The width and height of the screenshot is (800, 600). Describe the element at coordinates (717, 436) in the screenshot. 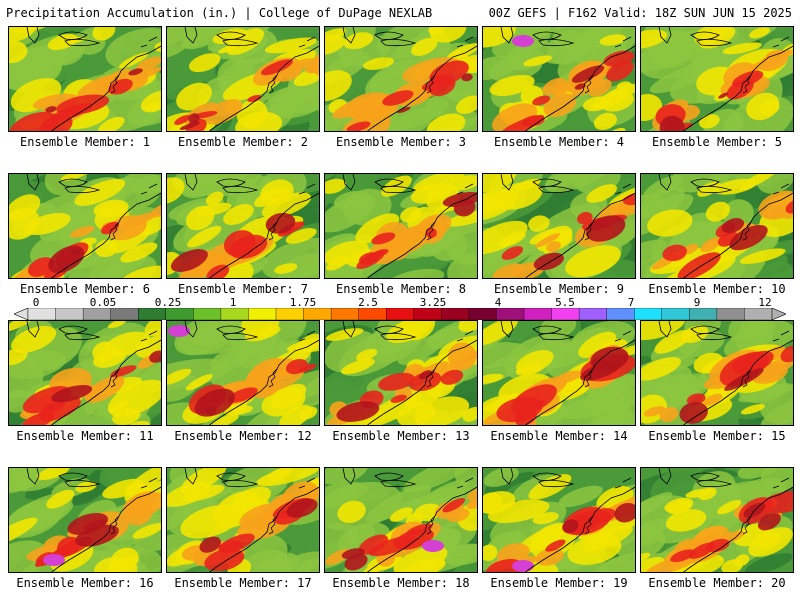

I see `ensemble-member-label: Ensemble Member: 15` at that location.